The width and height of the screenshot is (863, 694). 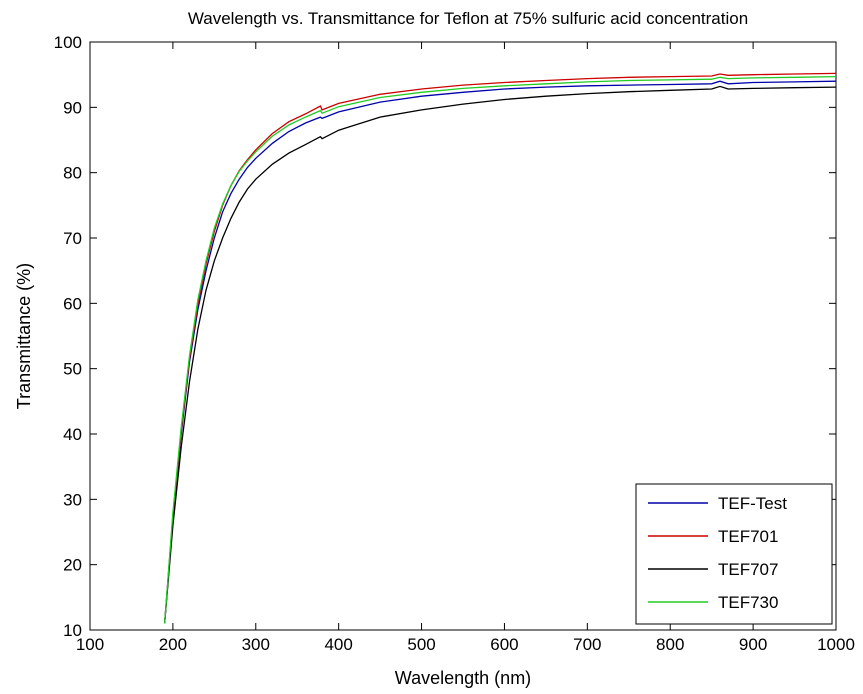 I want to click on y-tick-label: 90, so click(x=72, y=107).